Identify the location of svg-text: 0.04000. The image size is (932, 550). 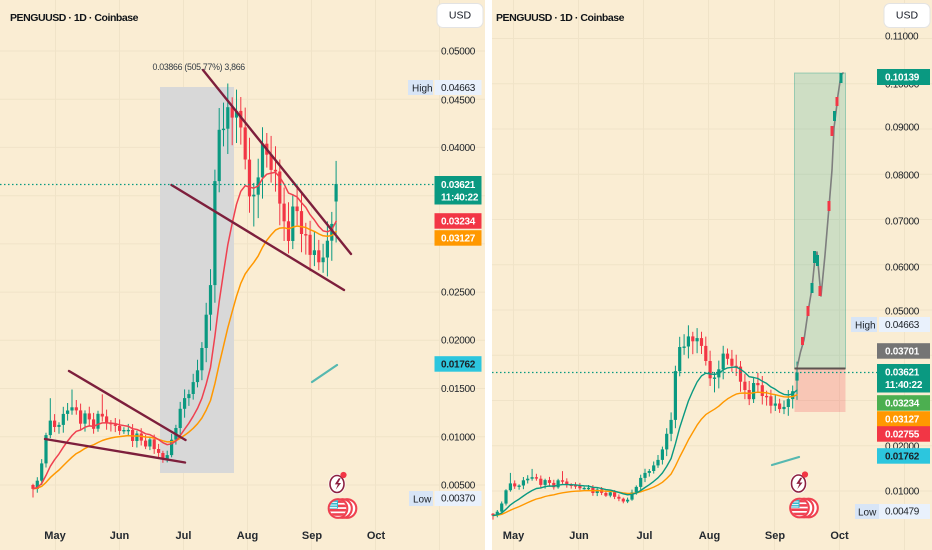
(458, 148).